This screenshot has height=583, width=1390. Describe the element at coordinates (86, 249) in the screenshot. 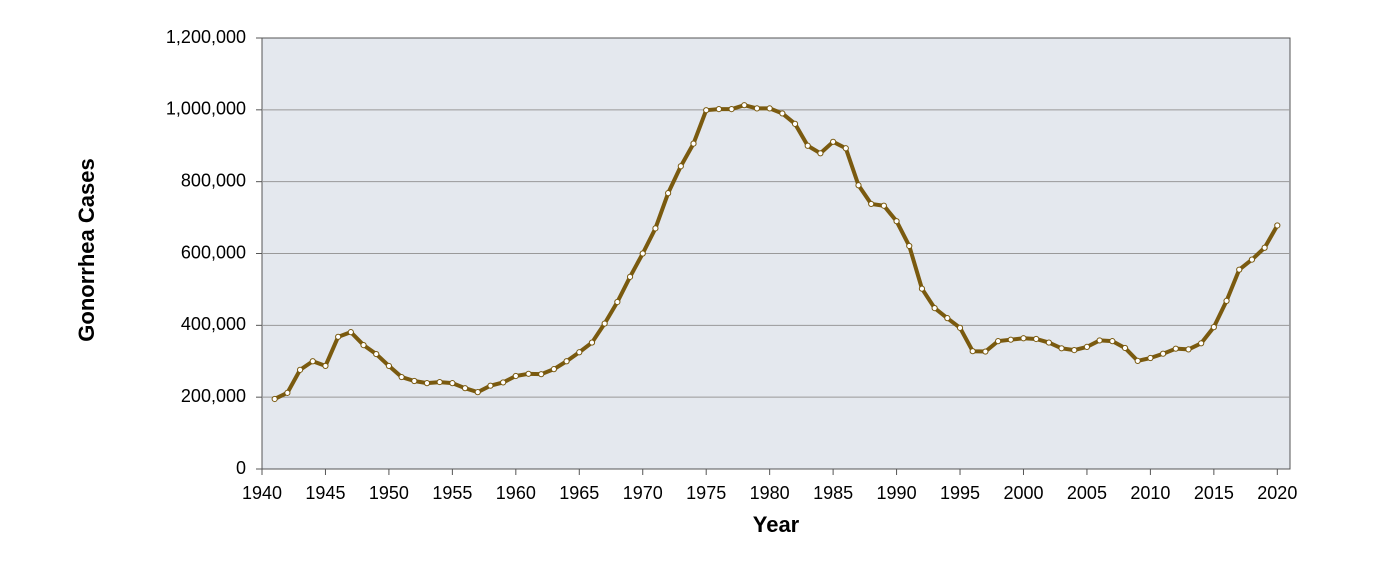

I see `y-axis-title: Gonorrhea Cases` at that location.